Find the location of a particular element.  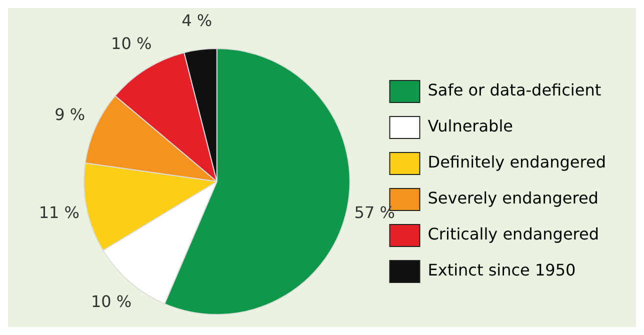

data-label: 57 % is located at coordinates (374, 212).